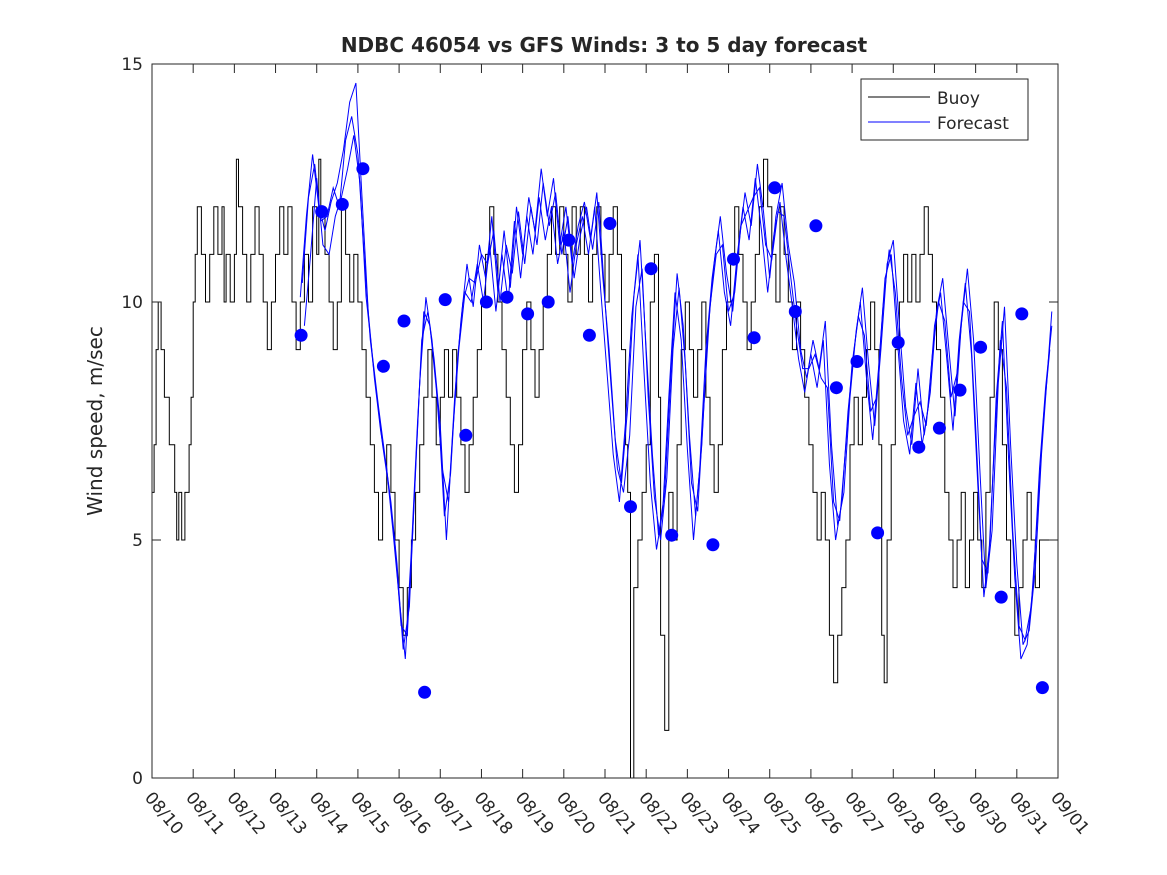 The image size is (1167, 875). Describe the element at coordinates (132, 65) in the screenshot. I see `y-tick-label: 15` at that location.